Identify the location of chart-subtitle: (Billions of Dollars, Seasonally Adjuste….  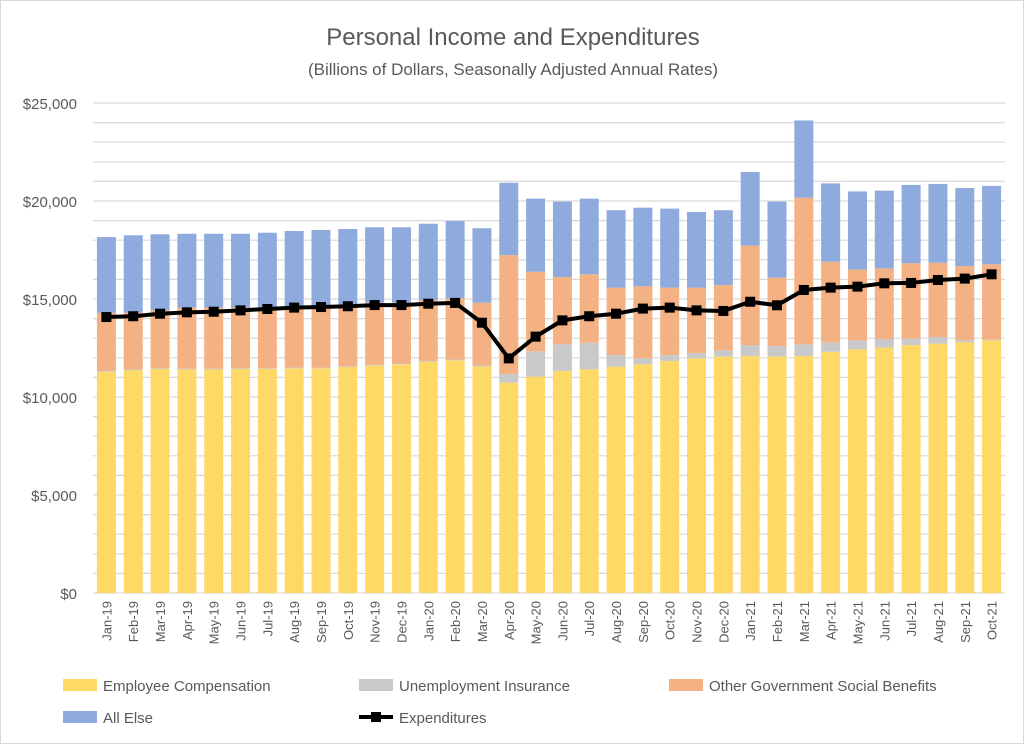
(513, 69).